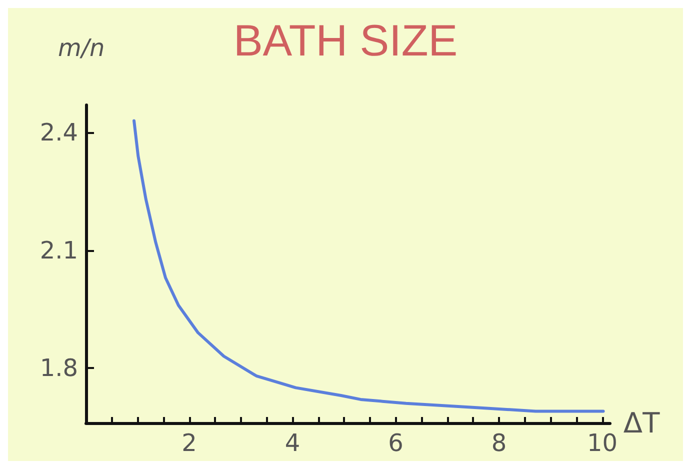  What do you see at coordinates (499, 443) in the screenshot?
I see `x-tick-label: 8` at bounding box center [499, 443].